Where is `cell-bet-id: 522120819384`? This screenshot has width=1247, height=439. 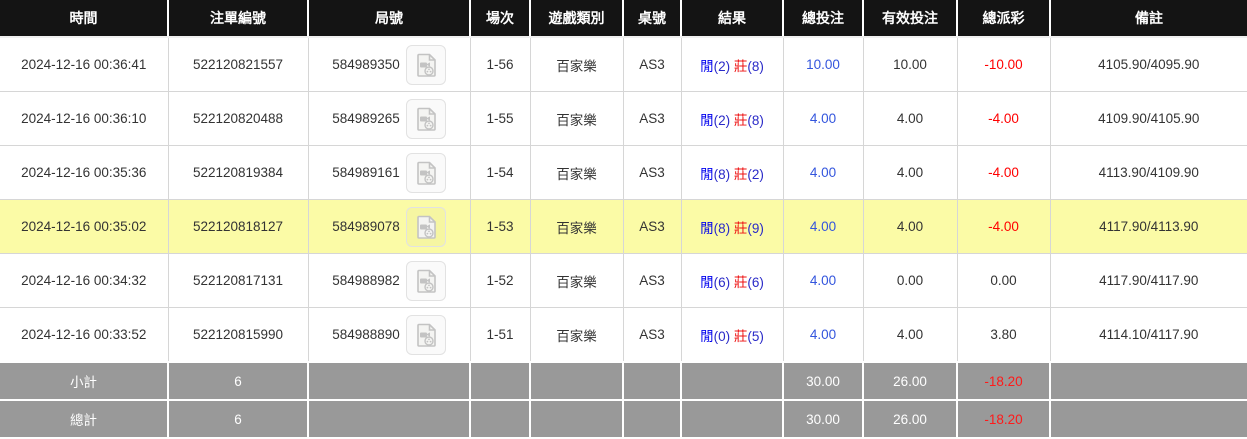 cell-bet-id: 522120819384 is located at coordinates (238, 172).